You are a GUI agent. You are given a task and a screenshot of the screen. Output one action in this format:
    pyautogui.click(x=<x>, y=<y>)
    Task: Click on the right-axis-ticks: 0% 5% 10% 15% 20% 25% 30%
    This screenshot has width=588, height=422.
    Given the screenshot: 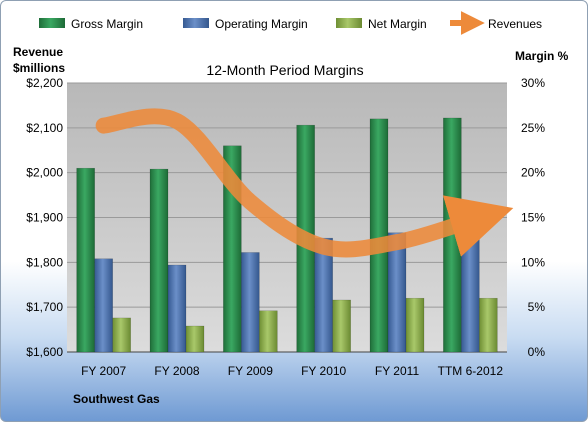 What is the action you would take?
    pyautogui.click(x=533, y=217)
    